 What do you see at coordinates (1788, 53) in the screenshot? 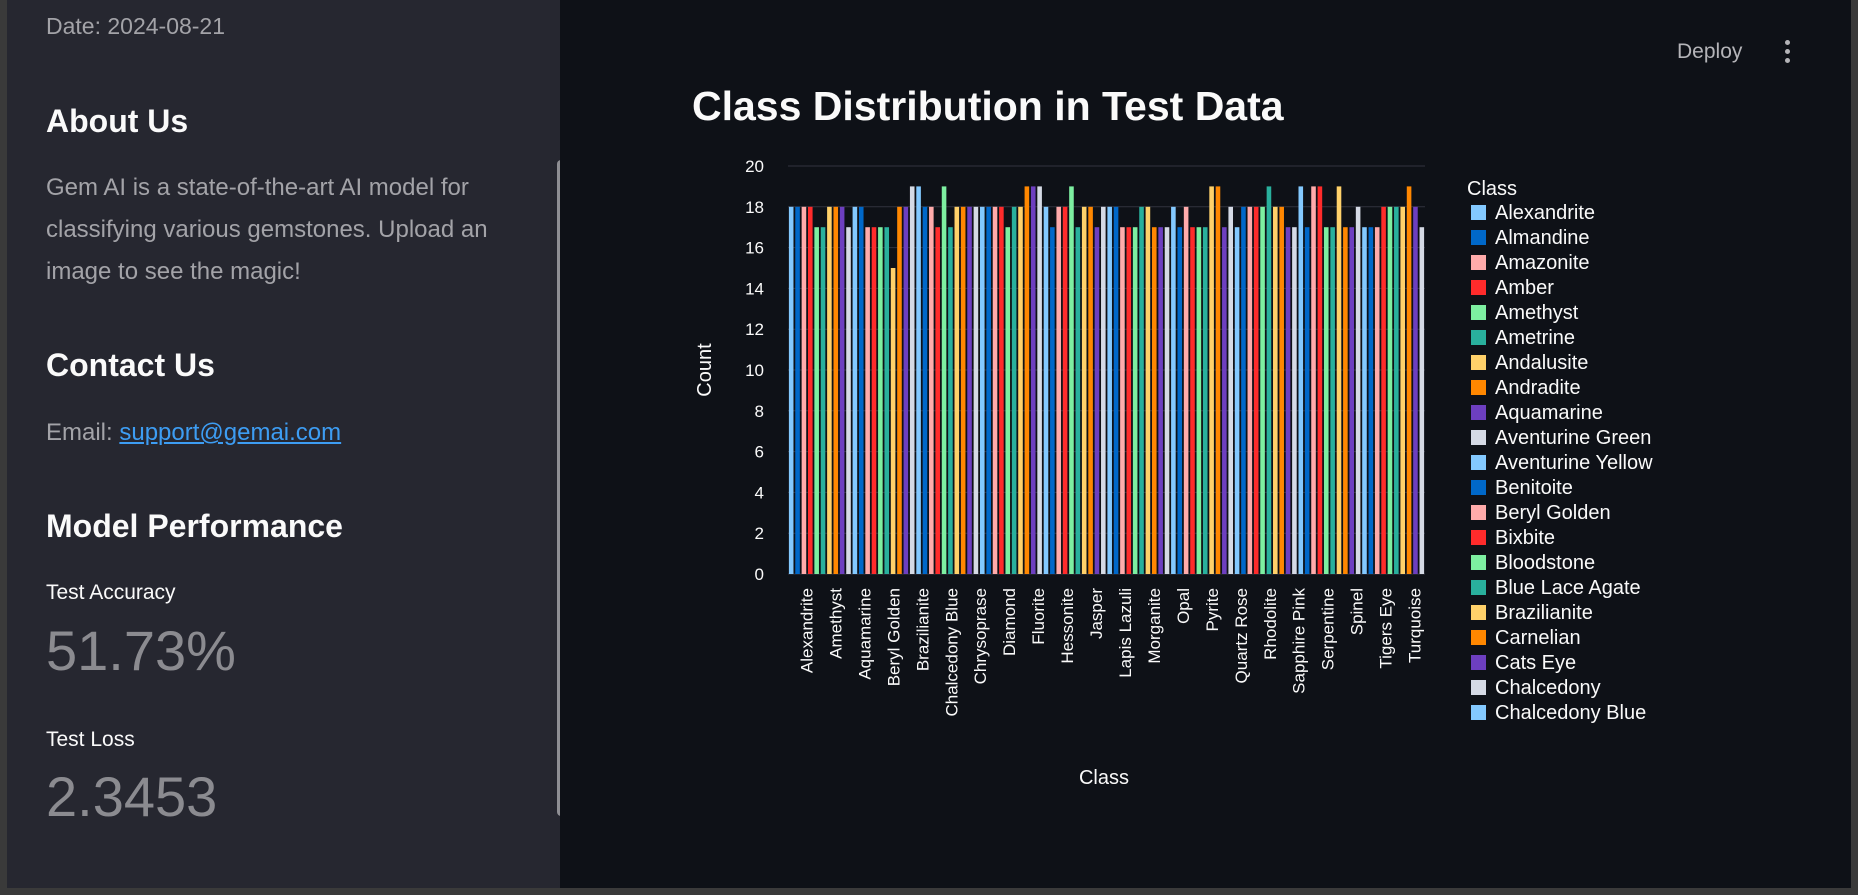
I see `kebab-menu-icon` at bounding box center [1788, 53].